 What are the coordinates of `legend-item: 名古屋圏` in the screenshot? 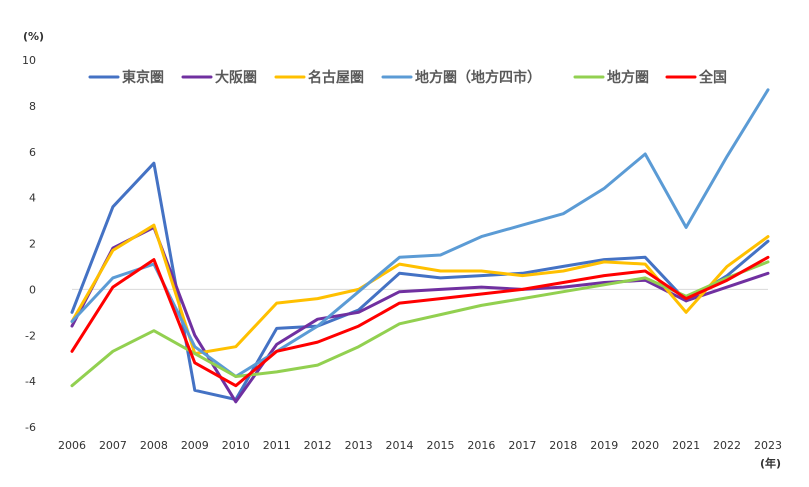 It's located at (319, 77).